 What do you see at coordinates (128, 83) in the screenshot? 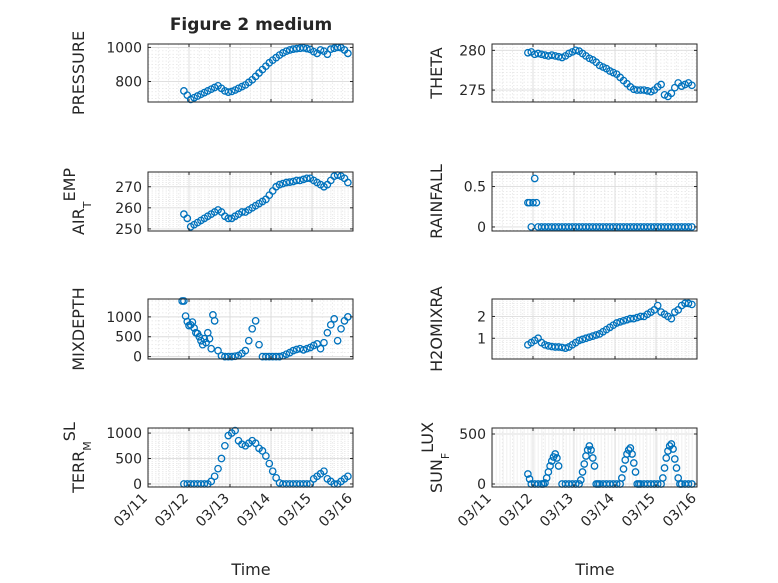
I see `y-tick-label: 800` at bounding box center [128, 83].